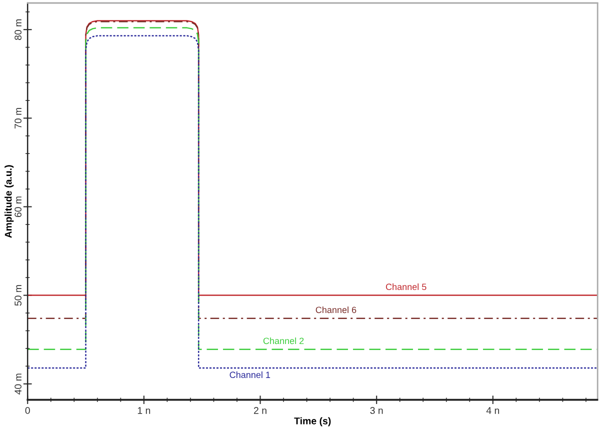 Image resolution: width=600 pixels, height=429 pixels. Describe the element at coordinates (493, 410) in the screenshot. I see `x-tick-label: 4 n` at that location.